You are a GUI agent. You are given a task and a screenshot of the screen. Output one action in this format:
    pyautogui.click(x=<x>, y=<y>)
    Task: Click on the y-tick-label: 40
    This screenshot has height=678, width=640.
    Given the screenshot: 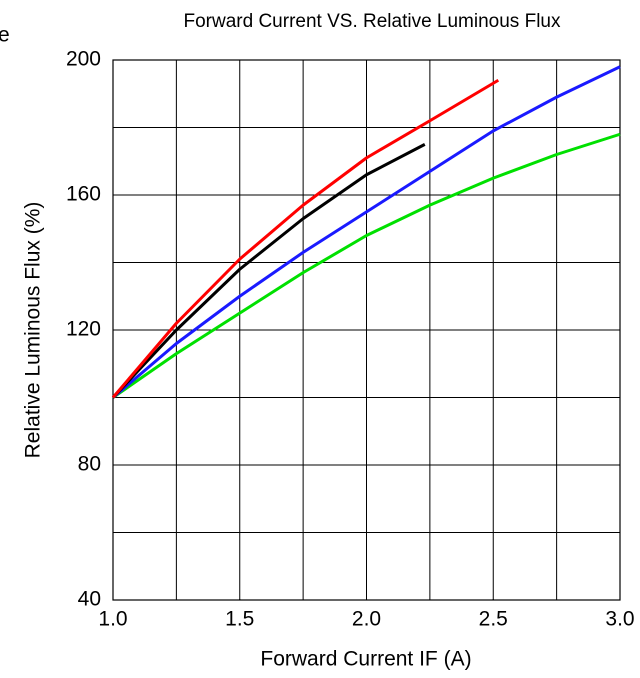 What is the action you would take?
    pyautogui.click(x=89, y=599)
    